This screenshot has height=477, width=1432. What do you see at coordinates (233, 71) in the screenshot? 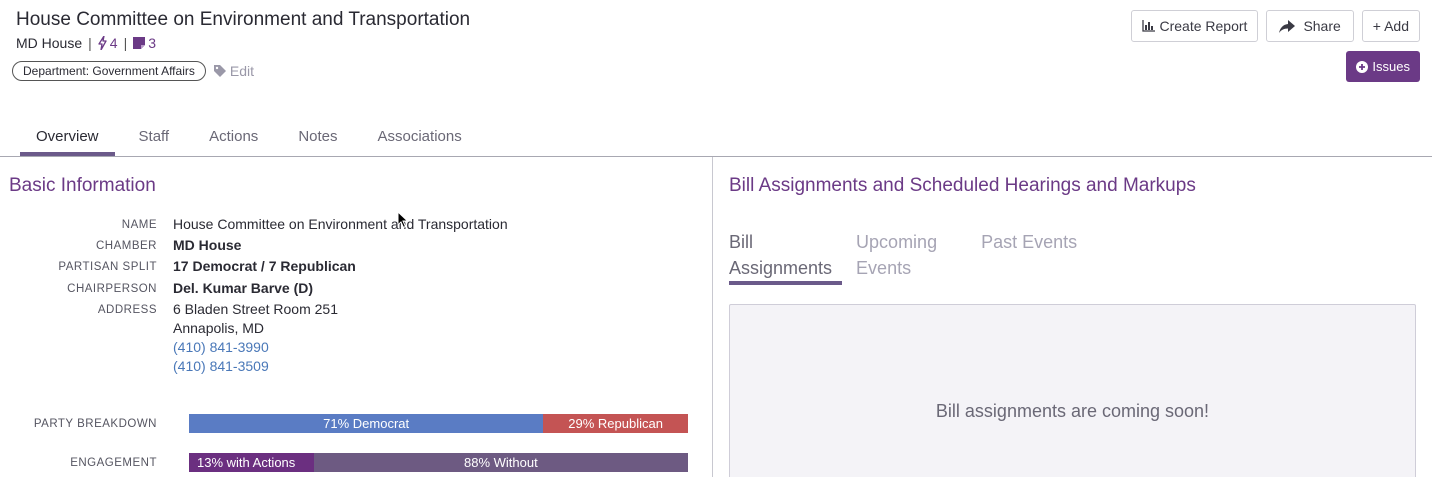
I see `edit-tags-button: Edit` at bounding box center [233, 71].